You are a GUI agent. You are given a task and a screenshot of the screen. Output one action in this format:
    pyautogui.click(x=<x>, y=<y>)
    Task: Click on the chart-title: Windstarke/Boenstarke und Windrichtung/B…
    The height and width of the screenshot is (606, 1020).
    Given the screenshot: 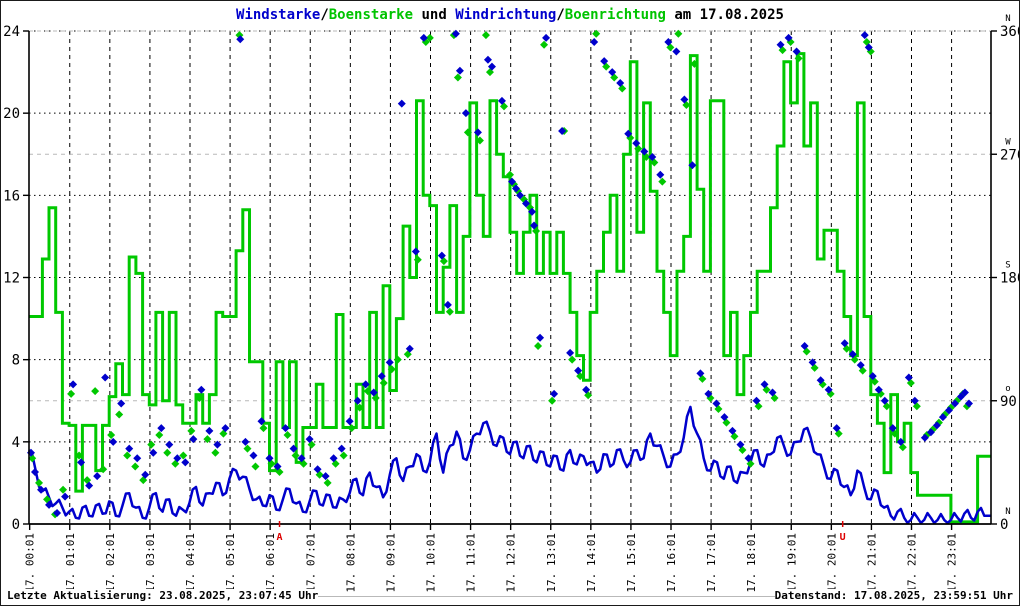 What is the action you would take?
    pyautogui.click(x=510, y=15)
    